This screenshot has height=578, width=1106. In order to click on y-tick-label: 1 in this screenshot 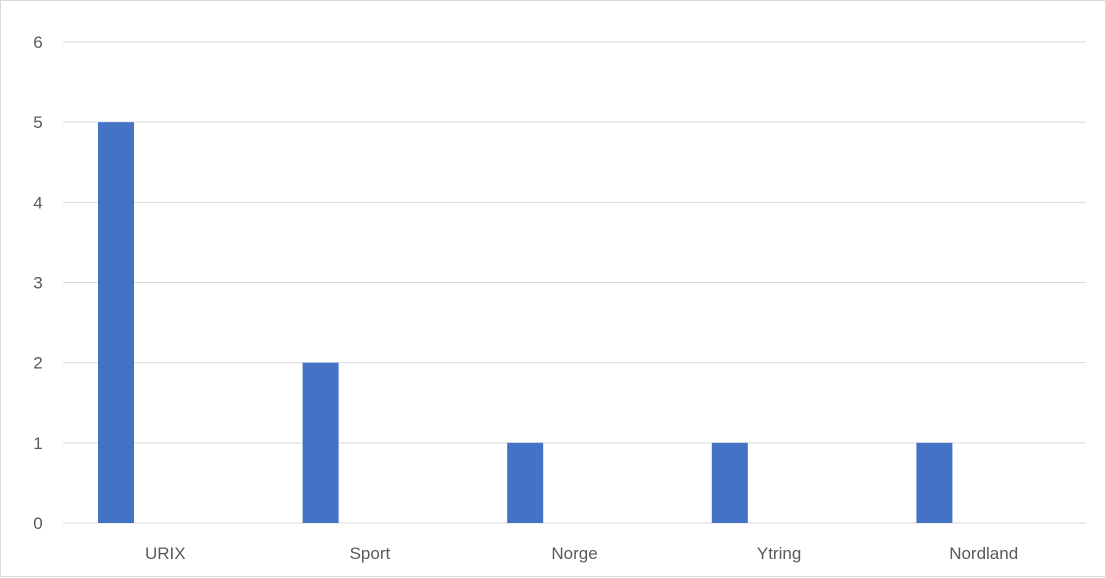, I will do `click(37, 443)`.